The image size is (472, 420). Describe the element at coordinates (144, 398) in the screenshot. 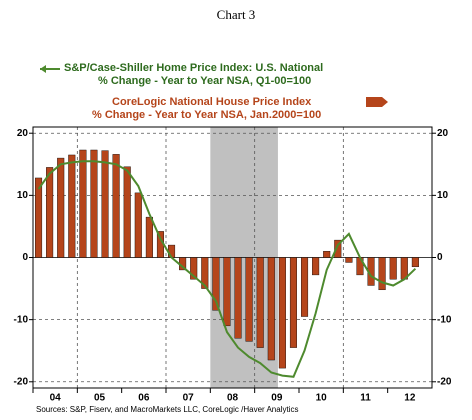

I see `x-tick-label: 06` at that location.